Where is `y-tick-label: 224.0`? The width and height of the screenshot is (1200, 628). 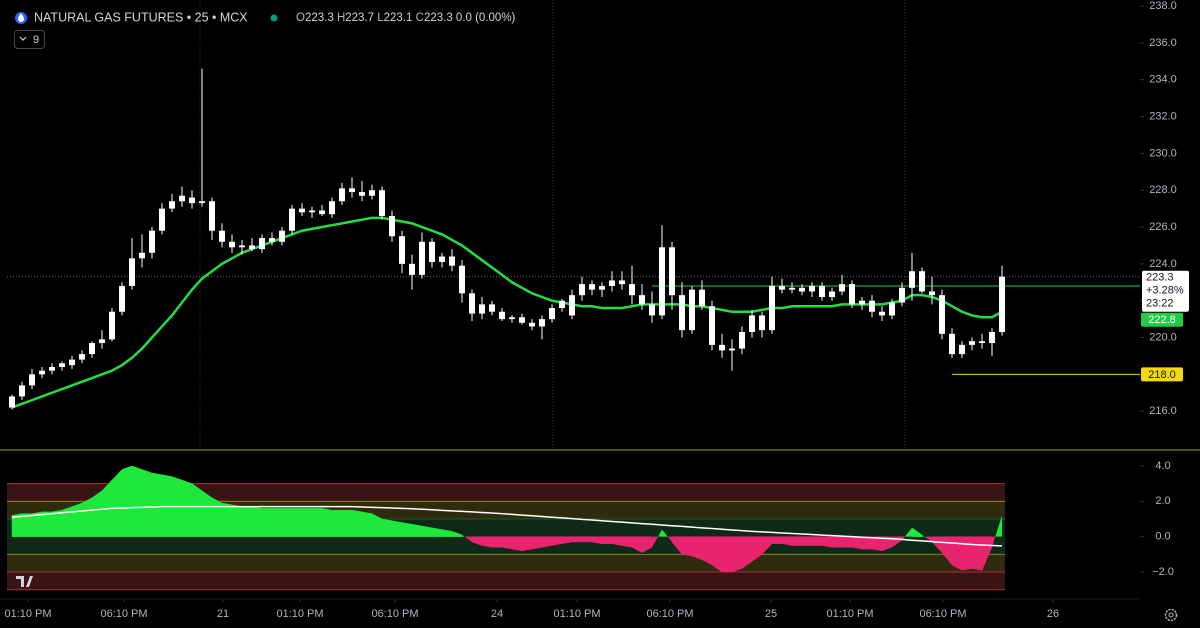 y-tick-label: 224.0 is located at coordinates (1163, 264).